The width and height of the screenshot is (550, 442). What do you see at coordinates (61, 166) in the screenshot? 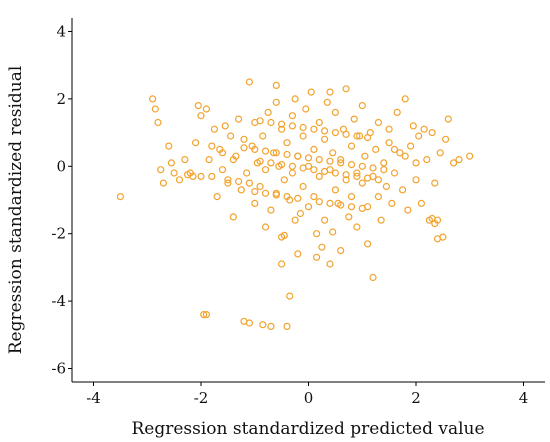
I see `y-tick-label: 0` at bounding box center [61, 166].